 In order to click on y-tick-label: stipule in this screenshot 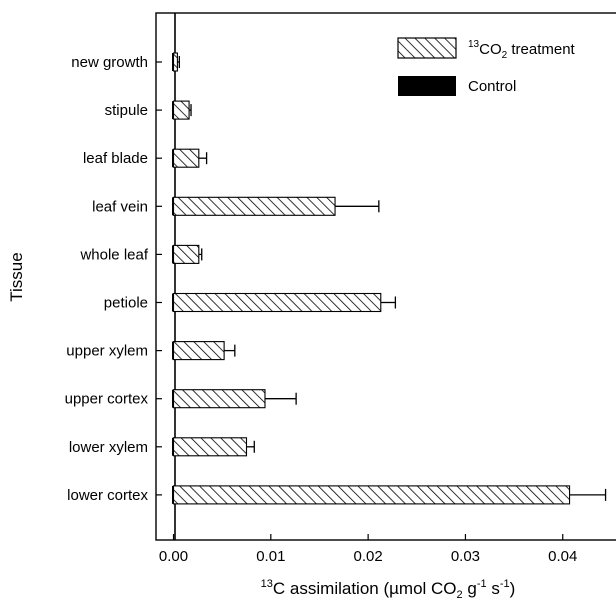, I will do `click(126, 110)`.